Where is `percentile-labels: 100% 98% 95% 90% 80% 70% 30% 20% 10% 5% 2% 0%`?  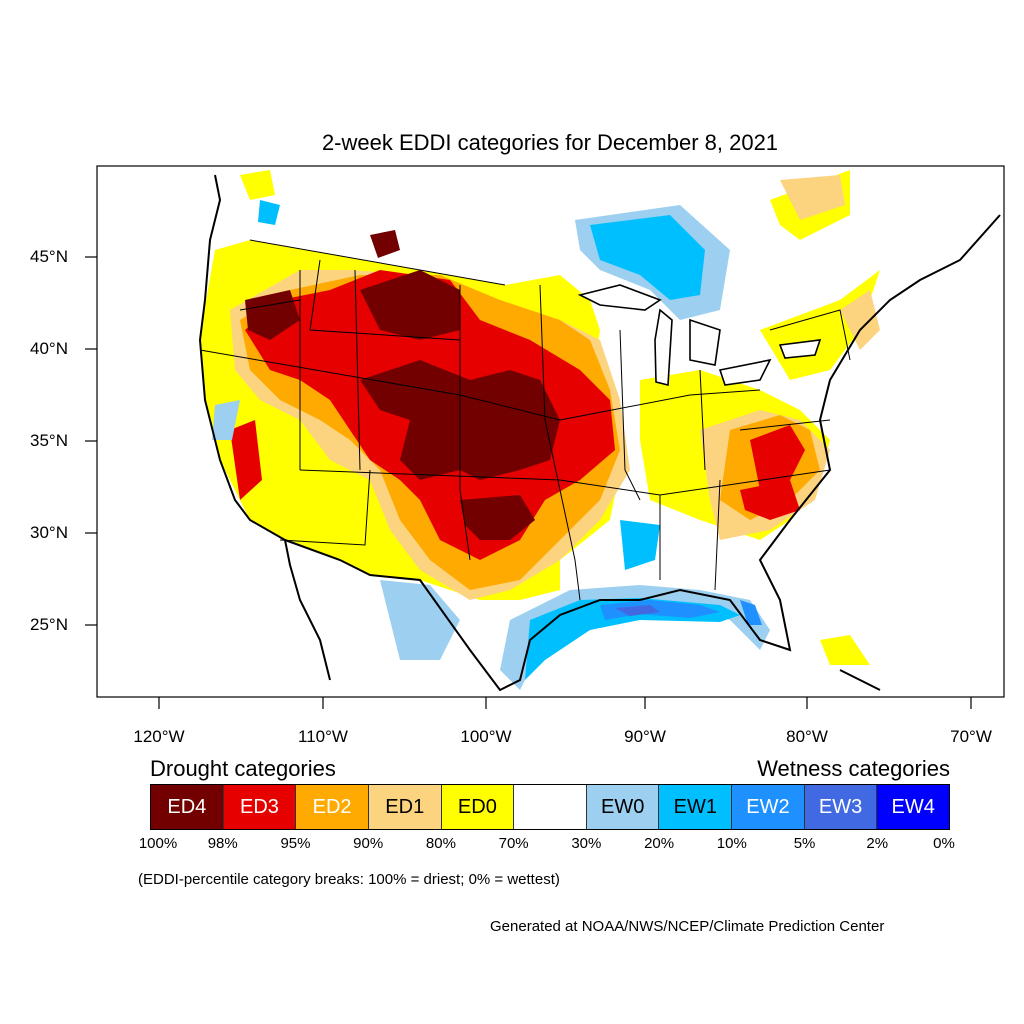
percentile-labels: 100% 98% 95% 90% 80% 70% 30% 20% 10% 5% 2% 0% is located at coordinates (512, 845).